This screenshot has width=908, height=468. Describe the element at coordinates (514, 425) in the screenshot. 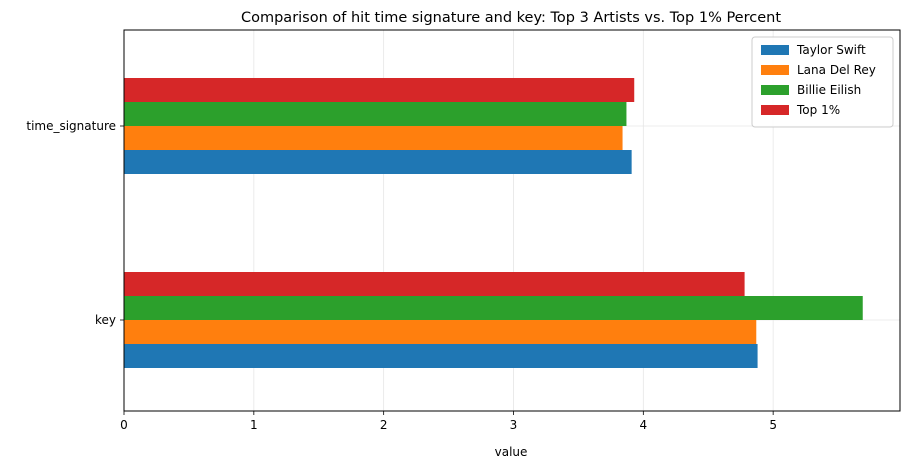

I see `x-tick-label: 3` at that location.